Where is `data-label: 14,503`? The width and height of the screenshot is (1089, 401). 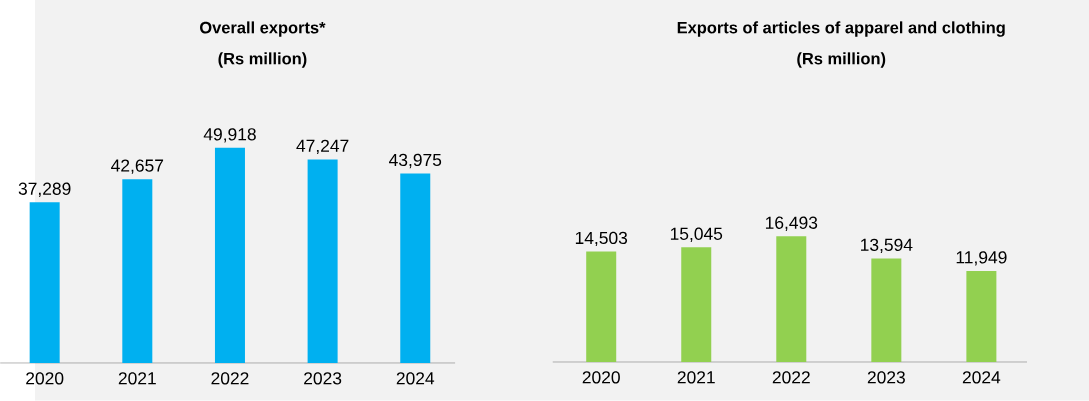 data-label: 14,503 is located at coordinates (601, 239).